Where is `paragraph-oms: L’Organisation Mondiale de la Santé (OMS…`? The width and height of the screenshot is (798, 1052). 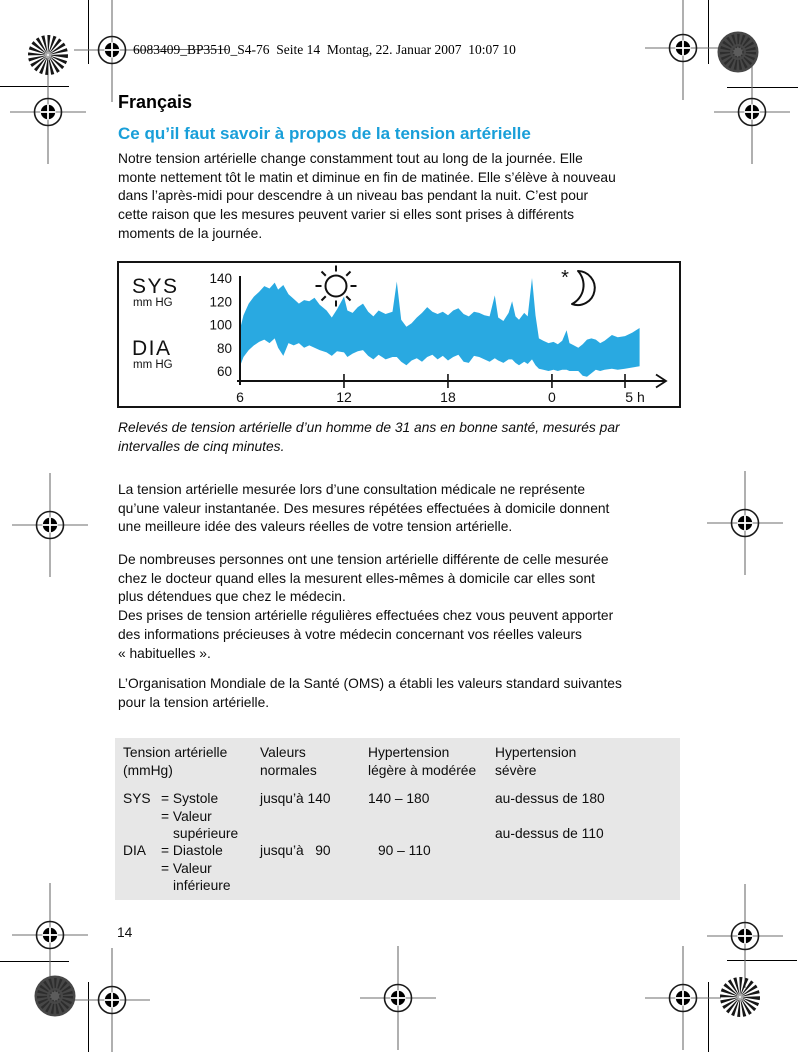 paragraph-oms: L’Organisation Mondiale de la Santé (OMS… is located at coordinates (404, 693).